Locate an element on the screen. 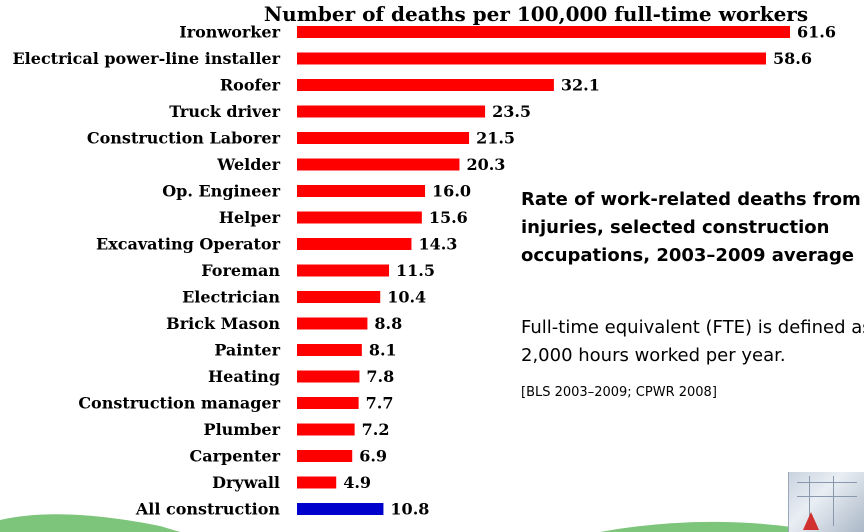  value-label: 6.9 is located at coordinates (373, 456).